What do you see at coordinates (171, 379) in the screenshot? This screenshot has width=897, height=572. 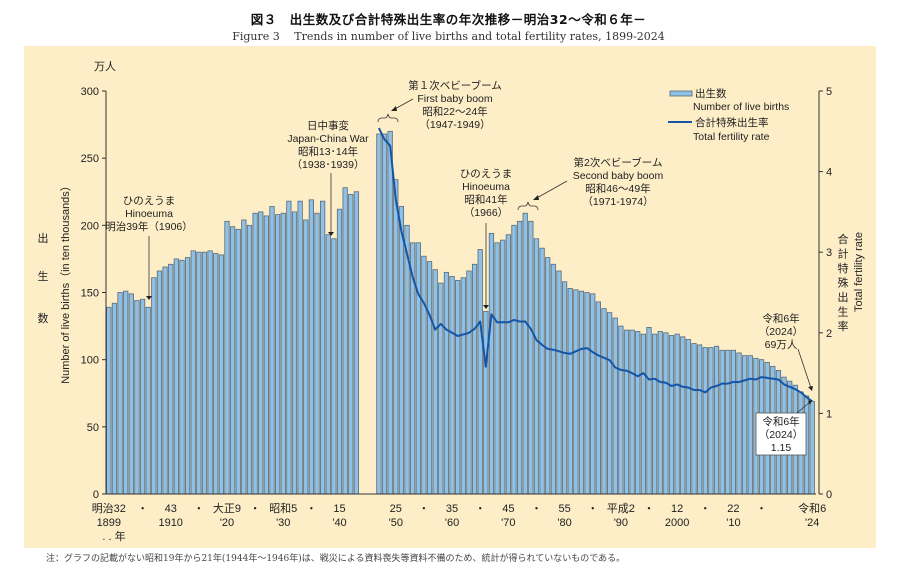 I see `bar-1910` at bounding box center [171, 379].